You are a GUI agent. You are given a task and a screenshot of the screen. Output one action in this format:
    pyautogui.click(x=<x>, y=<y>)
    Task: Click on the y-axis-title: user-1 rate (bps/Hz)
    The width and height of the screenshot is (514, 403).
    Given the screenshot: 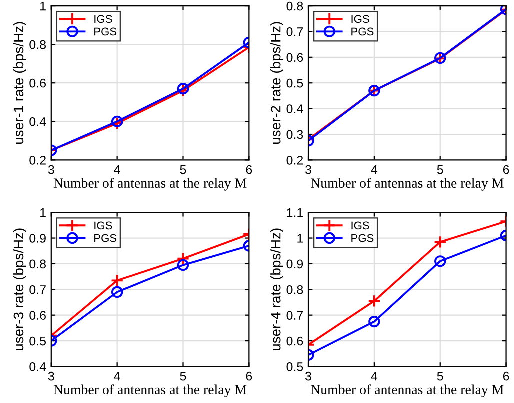 What is the action you would take?
    pyautogui.click(x=19, y=83)
    